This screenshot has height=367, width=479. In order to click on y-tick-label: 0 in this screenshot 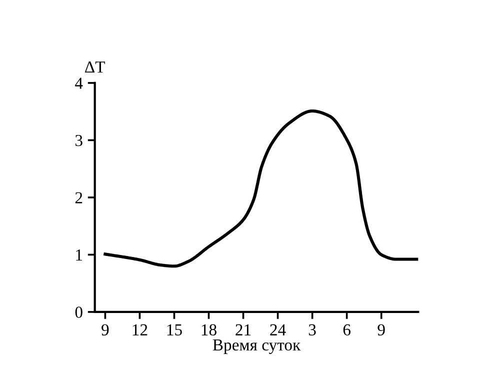, I will do `click(78, 312)`.